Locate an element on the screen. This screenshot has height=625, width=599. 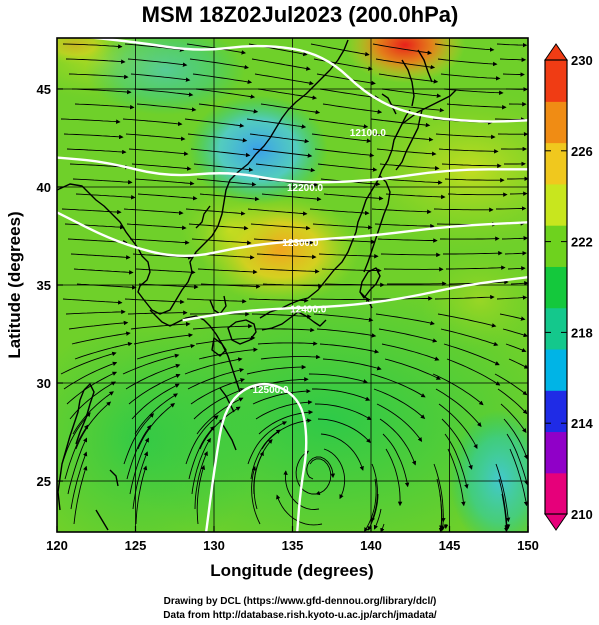
x-tick-label: 135 is located at coordinates (293, 545).